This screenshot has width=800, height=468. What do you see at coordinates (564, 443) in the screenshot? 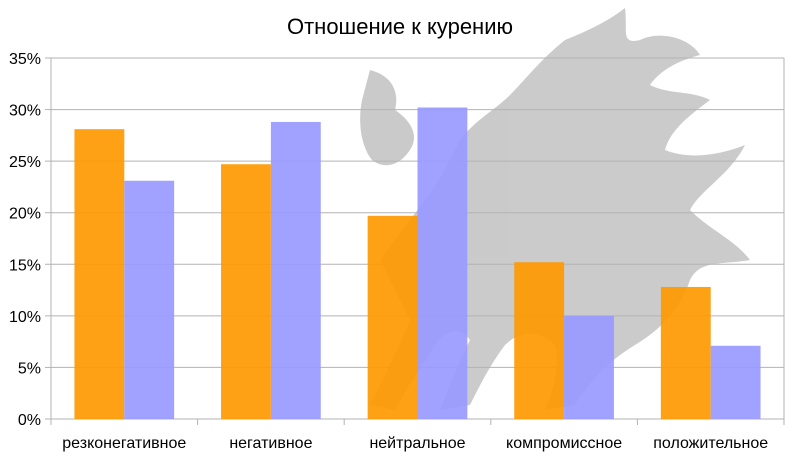
I see `x-tick-label: компромиссное` at bounding box center [564, 443].